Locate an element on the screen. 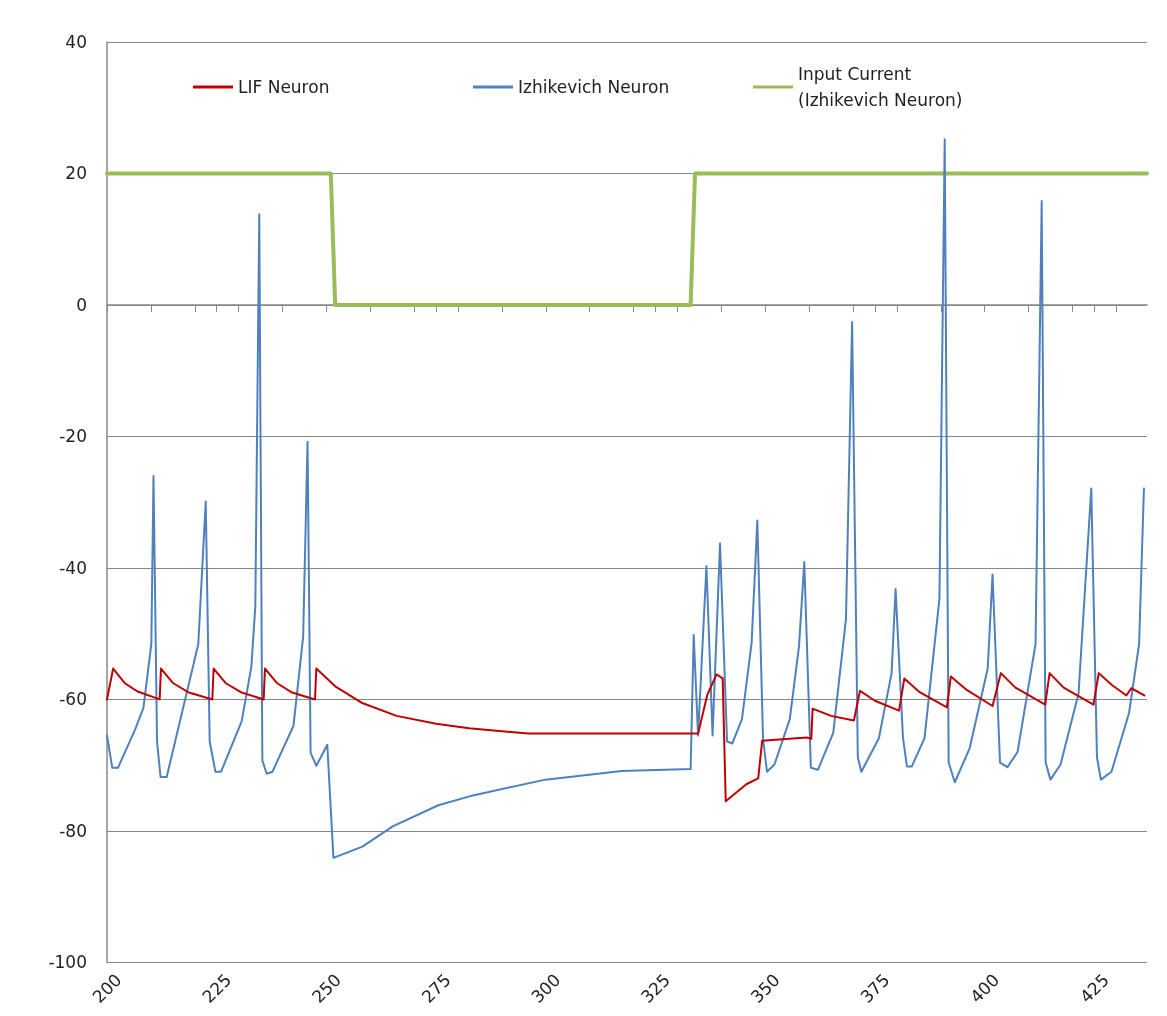 The width and height of the screenshot is (1167, 1016). x-tick-label: 425 is located at coordinates (1094, 988).